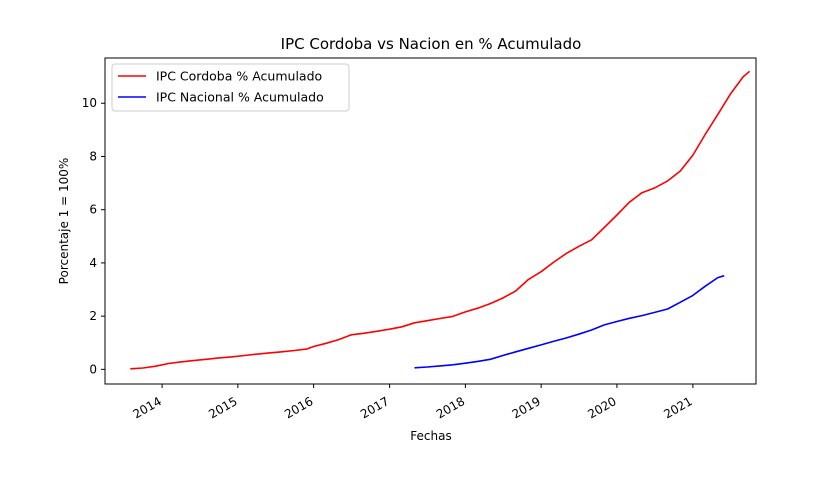  What do you see at coordinates (526, 407) in the screenshot?
I see `x-tick-label: 2019` at bounding box center [526, 407].